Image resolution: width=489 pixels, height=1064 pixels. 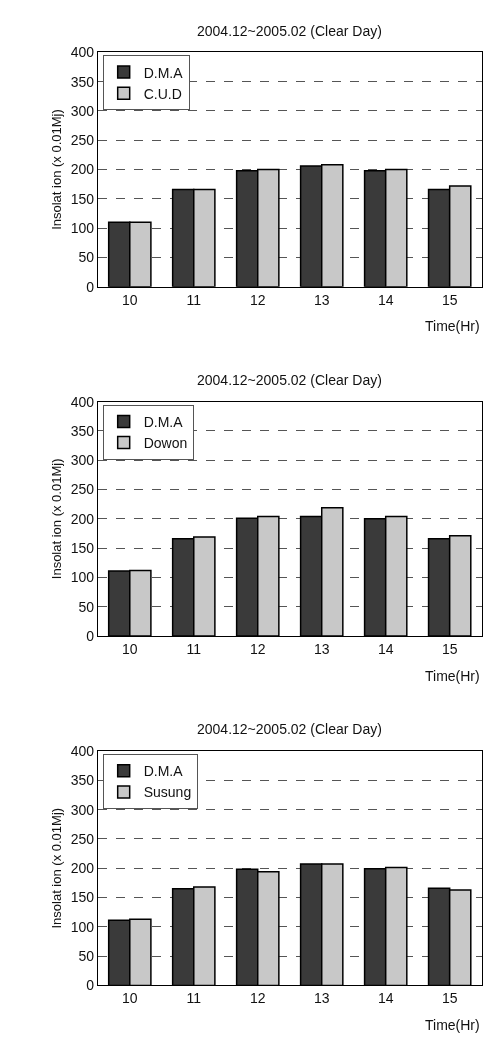 I want to click on legend-label: Dowon, so click(x=165, y=443).